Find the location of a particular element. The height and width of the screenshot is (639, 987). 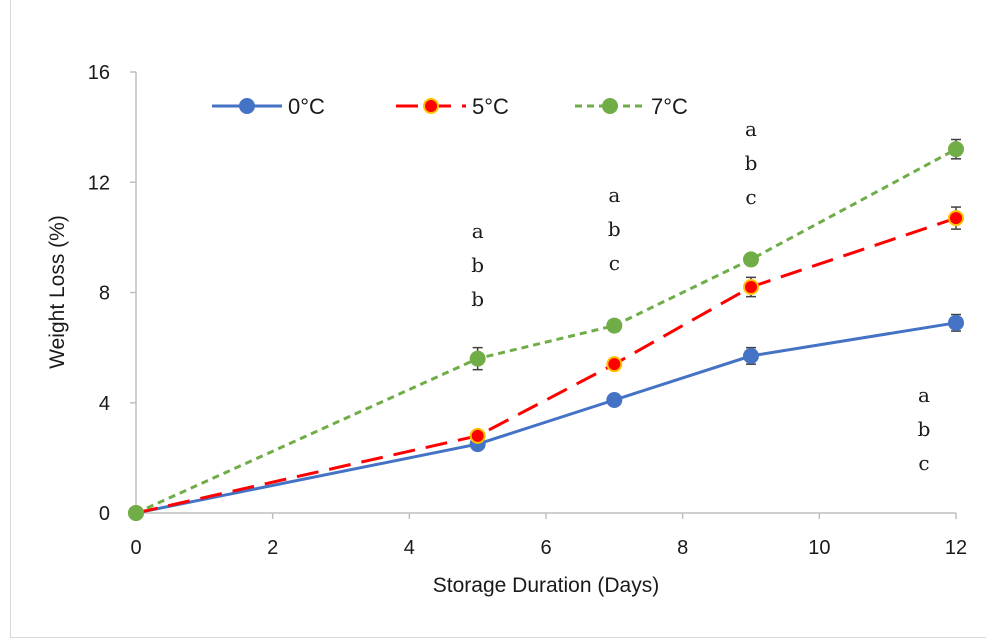

legend-label: 5°C is located at coordinates (490, 106).